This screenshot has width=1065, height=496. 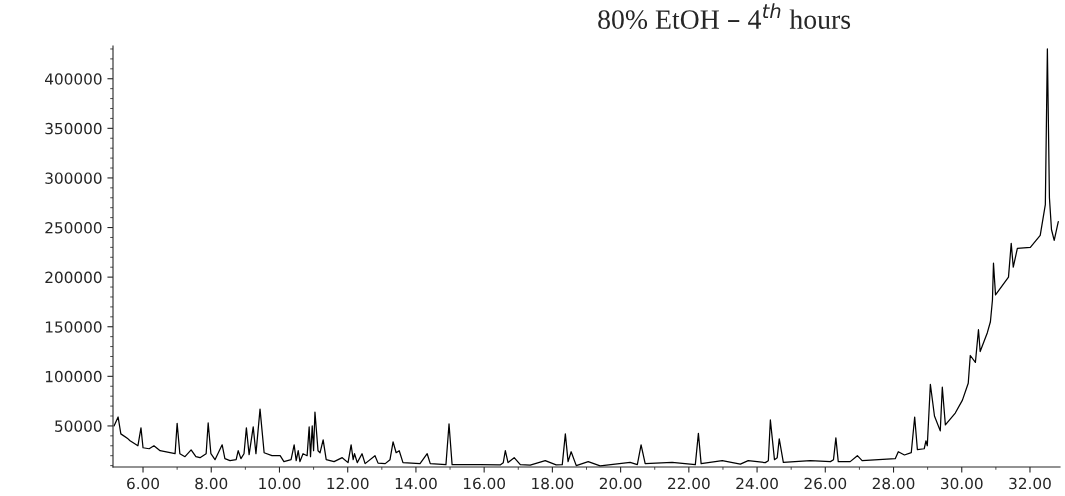 What do you see at coordinates (553, 483) in the screenshot?
I see `x-tick-label: 18.00` at bounding box center [553, 483].